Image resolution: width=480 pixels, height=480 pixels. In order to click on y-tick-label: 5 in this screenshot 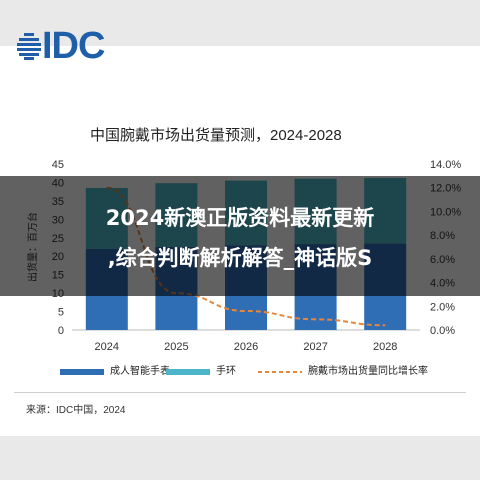, I will do `click(61, 313)`.